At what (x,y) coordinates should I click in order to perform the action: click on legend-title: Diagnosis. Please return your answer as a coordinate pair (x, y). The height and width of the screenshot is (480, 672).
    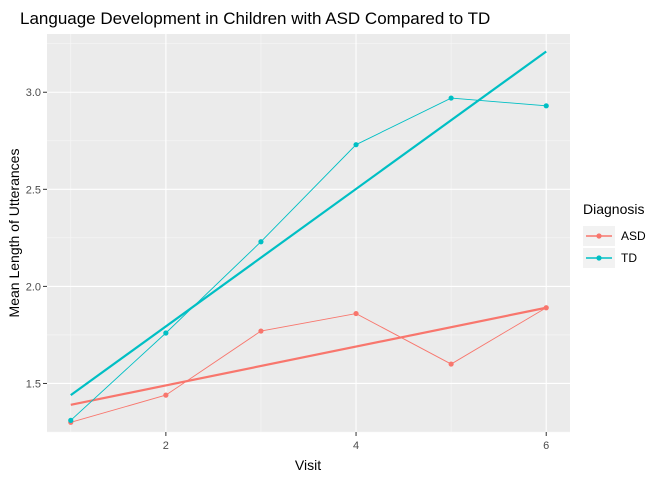
    Looking at the image, I should click on (613, 209).